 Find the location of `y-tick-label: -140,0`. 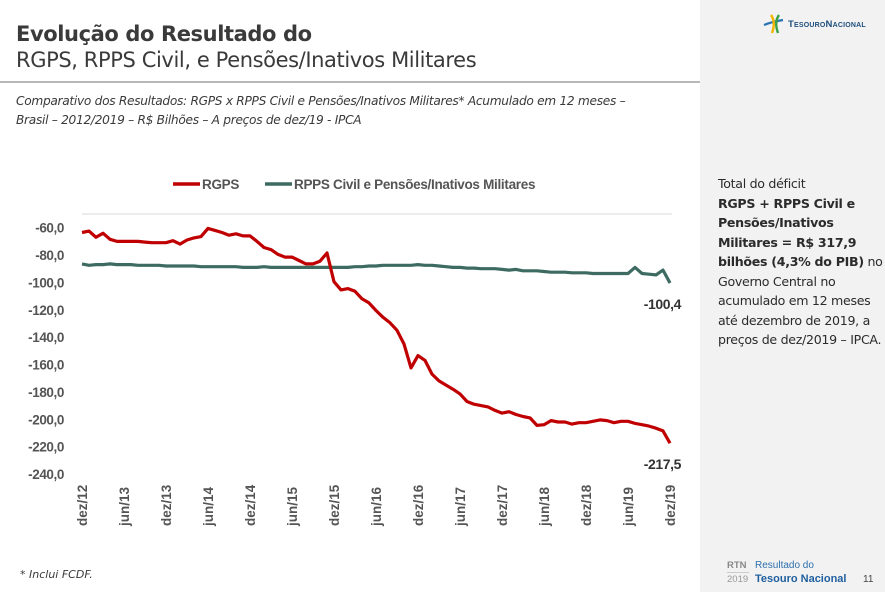

y-tick-label: -140,0 is located at coordinates (46, 337).